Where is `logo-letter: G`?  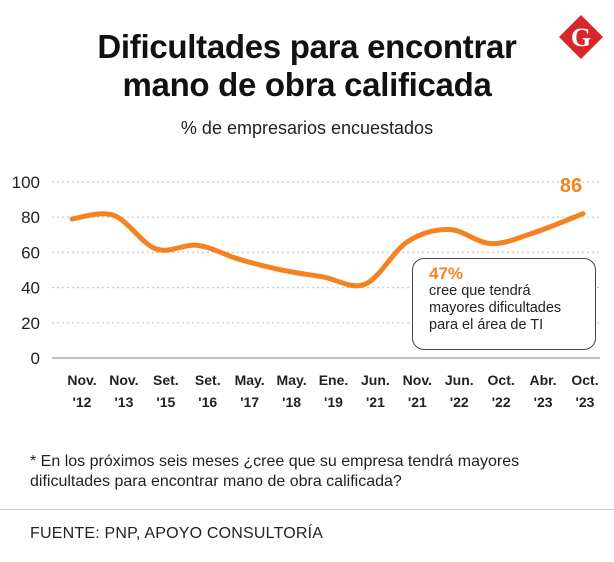
logo-letter: G is located at coordinates (581, 37).